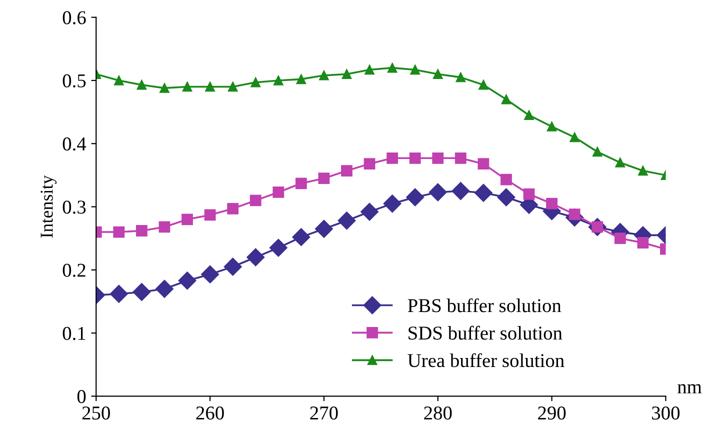 The image size is (712, 433). Describe the element at coordinates (74, 207) in the screenshot. I see `y-tick-label: 0.3` at that location.